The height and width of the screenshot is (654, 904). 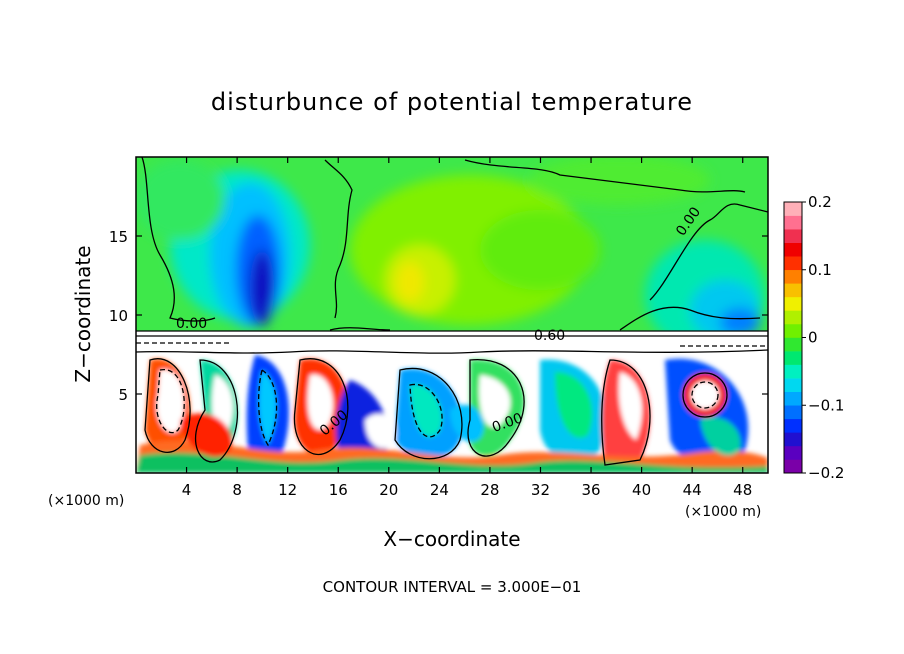 I want to click on x-tick-label: 48, so click(x=742, y=490).